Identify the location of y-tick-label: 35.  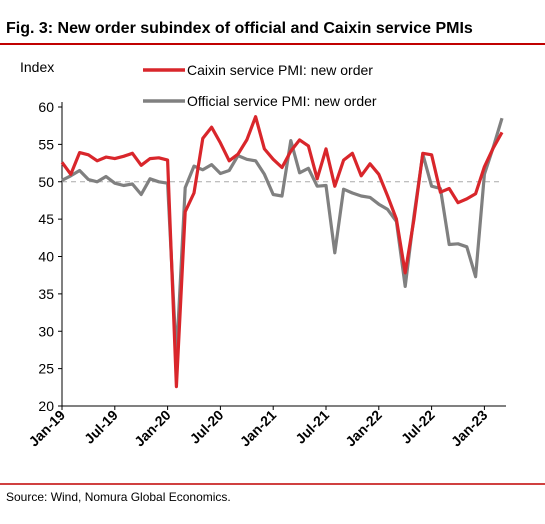
(46, 294).